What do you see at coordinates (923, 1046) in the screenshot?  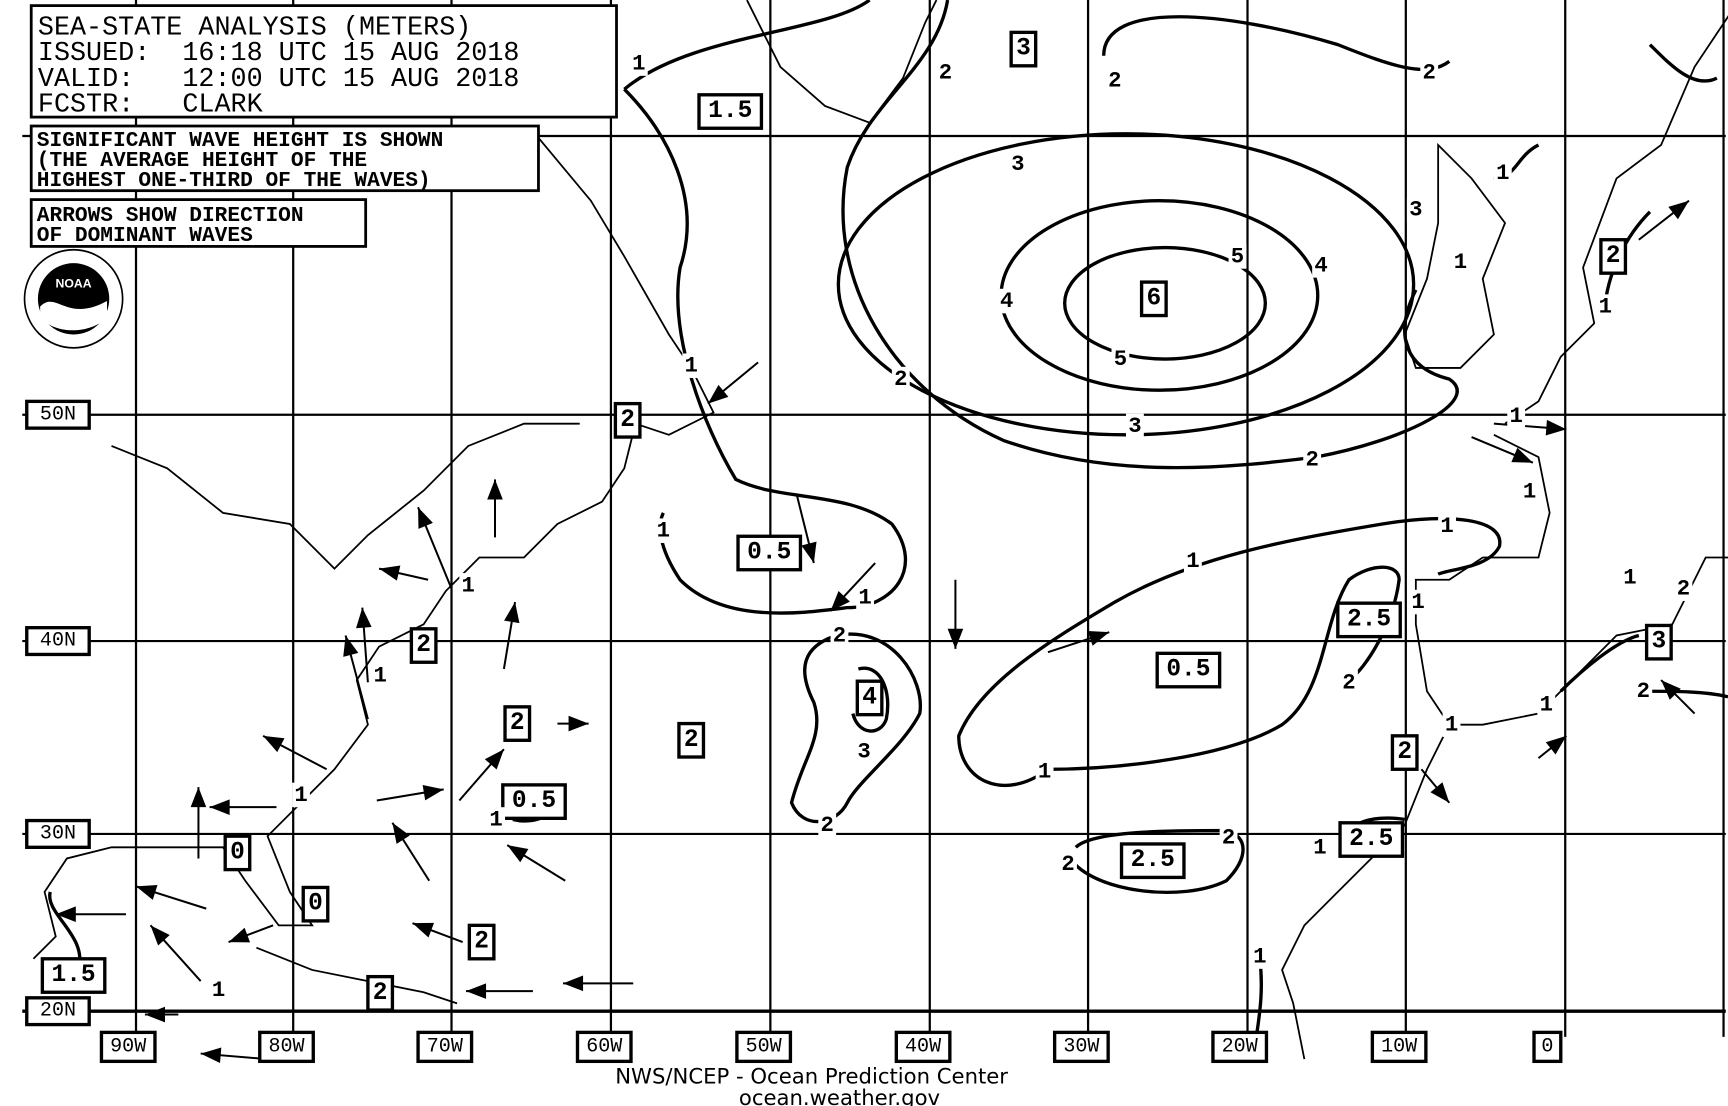 I see `lon-label: 40W` at bounding box center [923, 1046].